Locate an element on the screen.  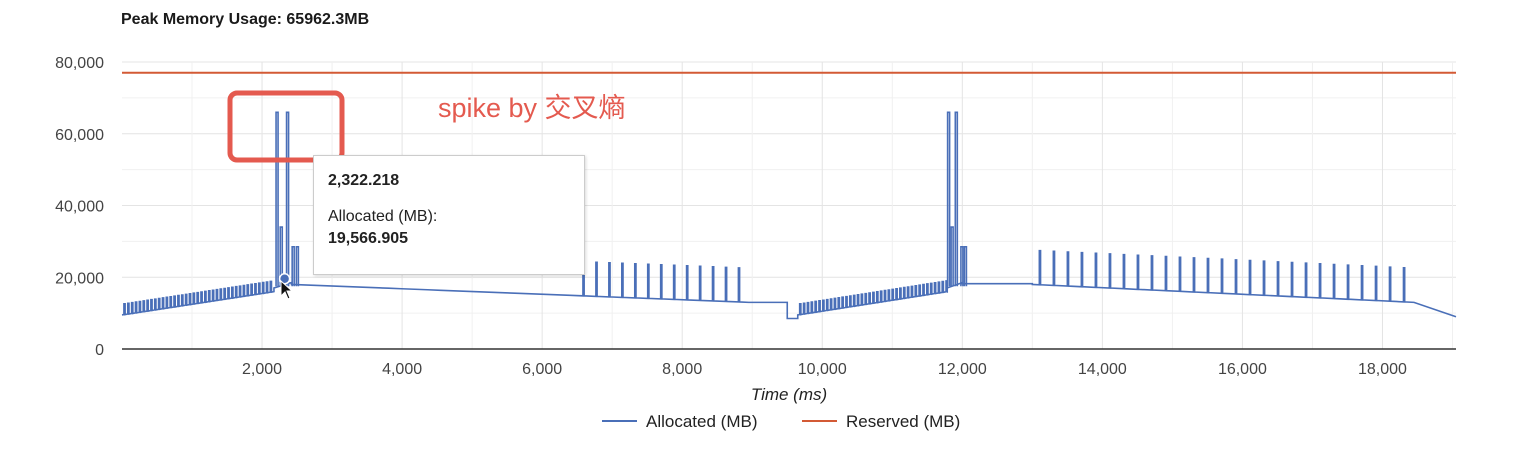
x-tick-label: 10,000 is located at coordinates (822, 369).